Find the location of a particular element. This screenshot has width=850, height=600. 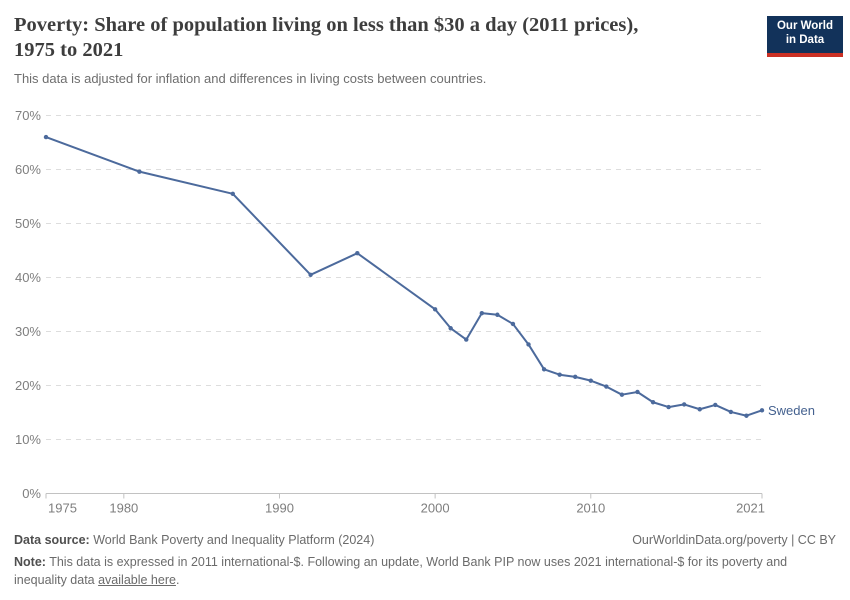

x-axis-label: 2010 is located at coordinates (590, 508).